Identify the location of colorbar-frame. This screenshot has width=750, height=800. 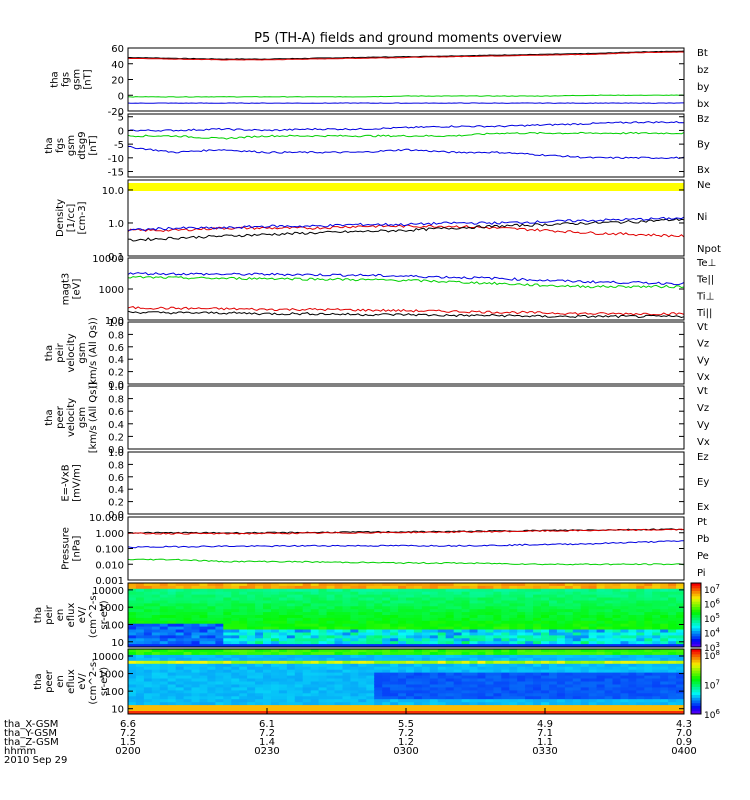
(696, 681).